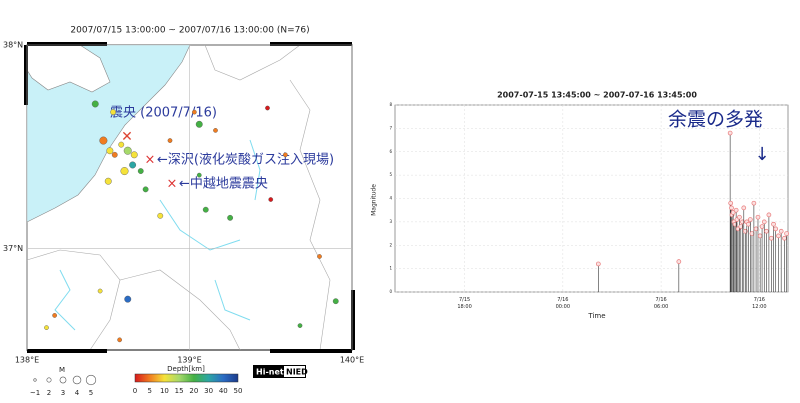 This screenshot has height=403, width=800. I want to click on colorbar-tick-label: 40, so click(223, 391).